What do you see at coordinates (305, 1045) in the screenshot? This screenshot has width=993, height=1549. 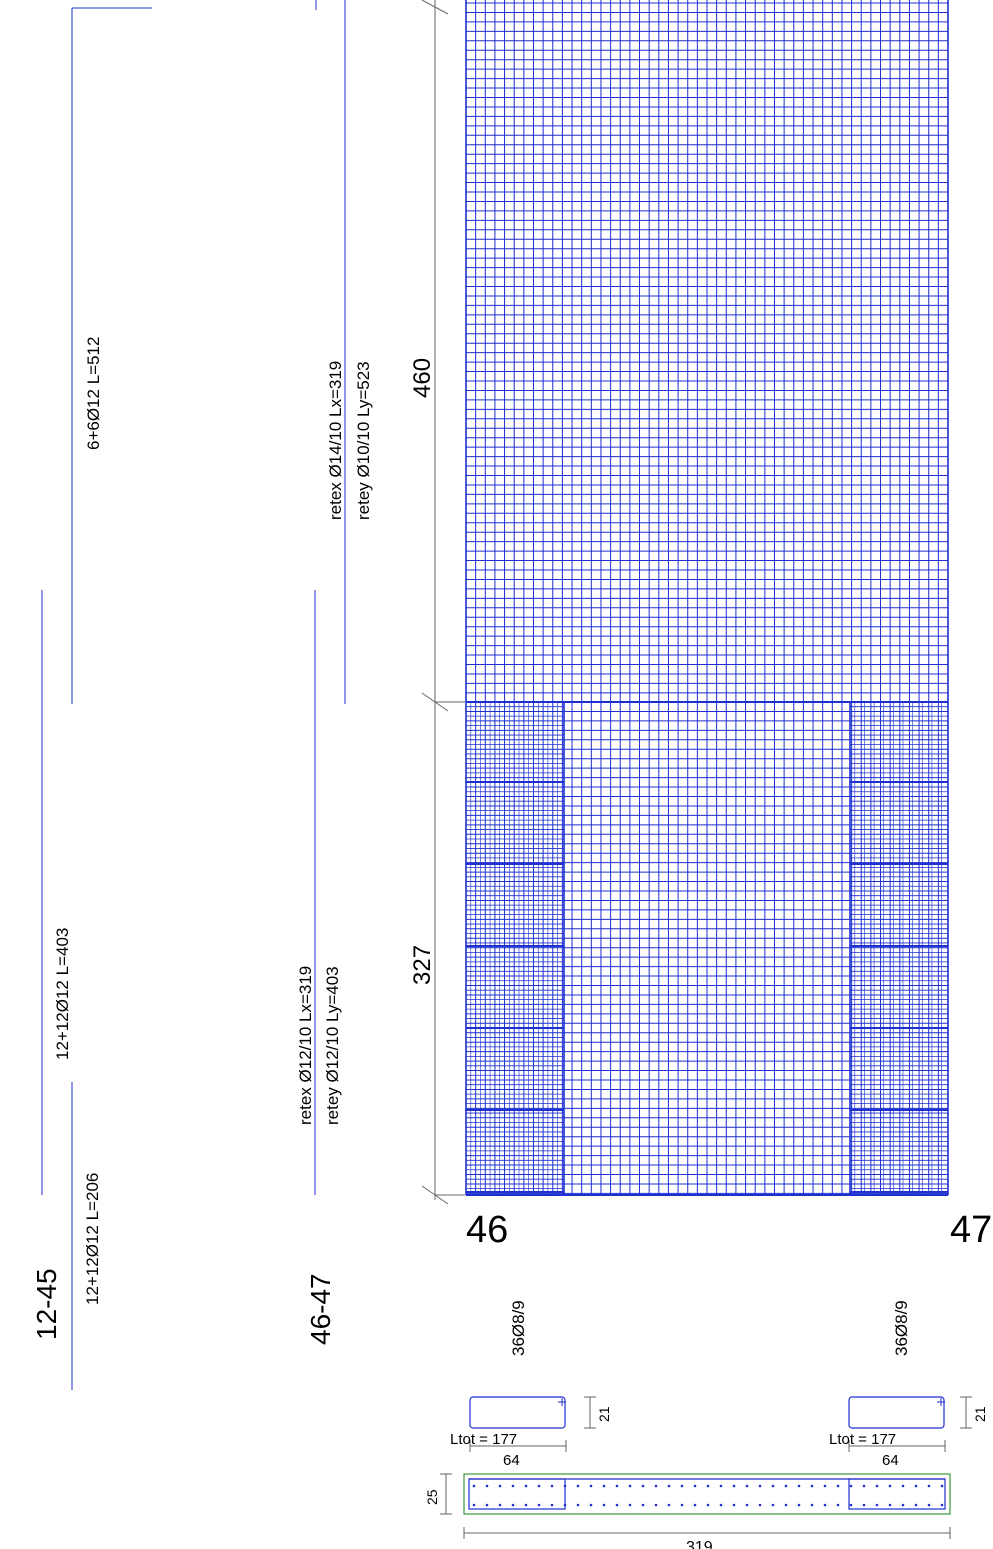 I see `mesh-label-bottom-x: retex Ø12/10 Lx=319` at bounding box center [305, 1045].